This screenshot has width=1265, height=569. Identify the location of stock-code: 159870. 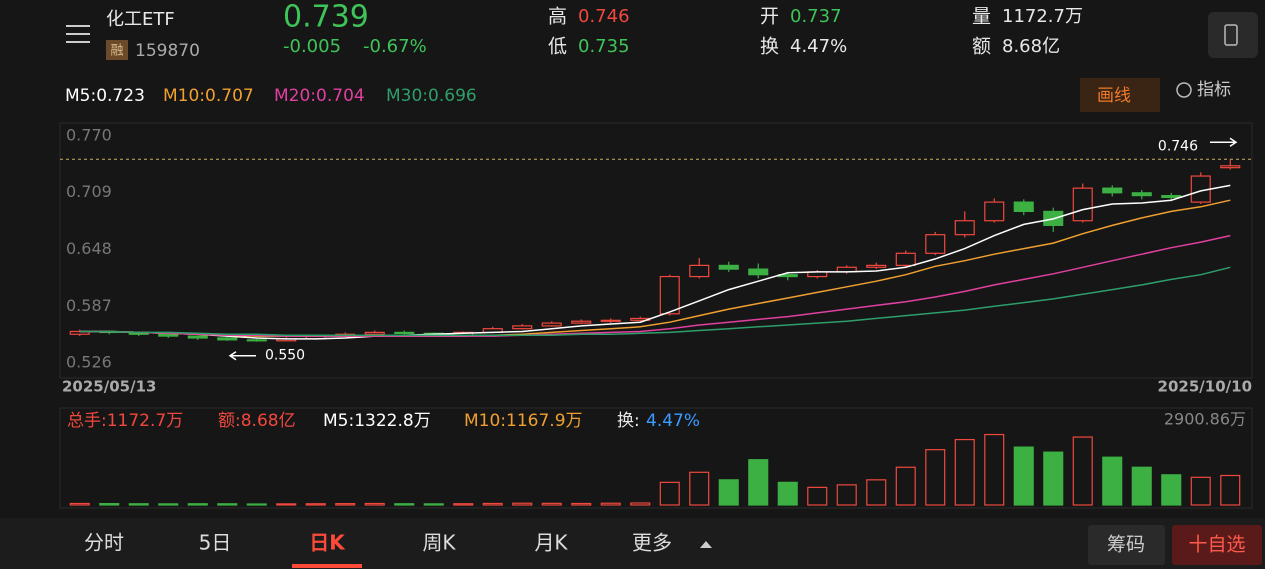
(167, 51).